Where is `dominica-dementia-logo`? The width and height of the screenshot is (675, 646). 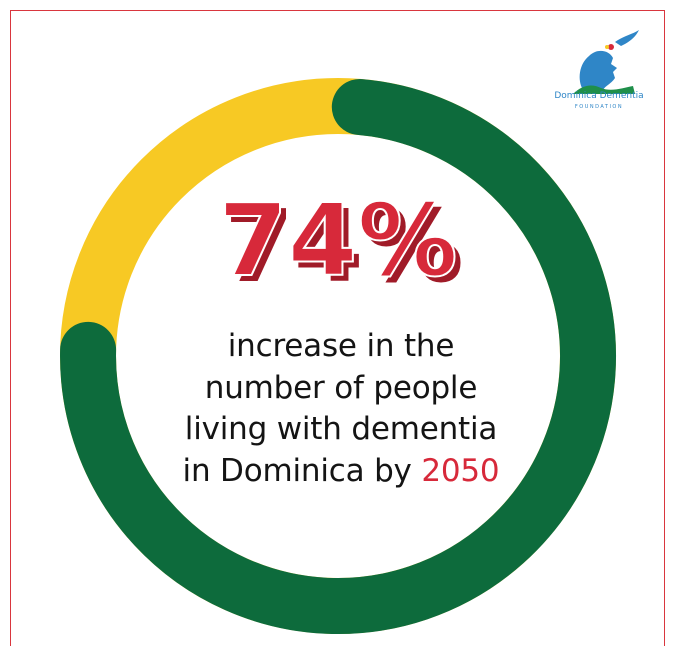 dominica-dementia-logo is located at coordinates (606, 62).